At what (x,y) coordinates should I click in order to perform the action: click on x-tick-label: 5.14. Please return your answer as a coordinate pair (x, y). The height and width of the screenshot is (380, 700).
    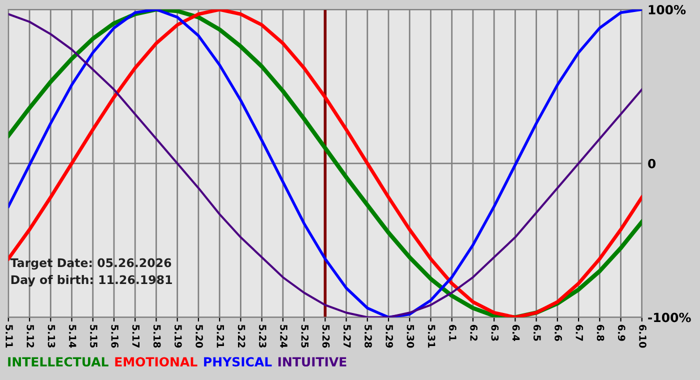
    Looking at the image, I should click on (72, 336).